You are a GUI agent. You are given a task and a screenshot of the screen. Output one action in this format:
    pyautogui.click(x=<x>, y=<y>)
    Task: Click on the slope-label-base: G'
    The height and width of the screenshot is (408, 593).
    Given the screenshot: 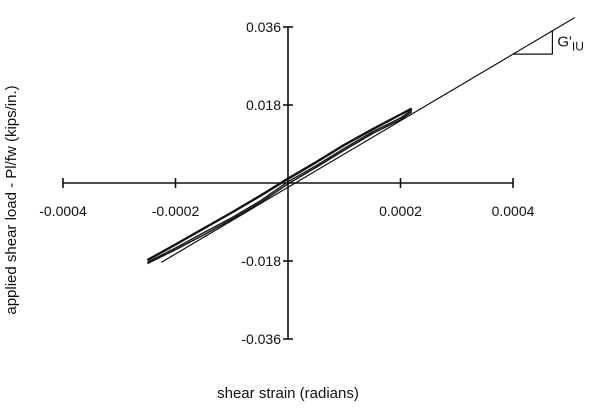 What is the action you would take?
    pyautogui.click(x=564, y=41)
    